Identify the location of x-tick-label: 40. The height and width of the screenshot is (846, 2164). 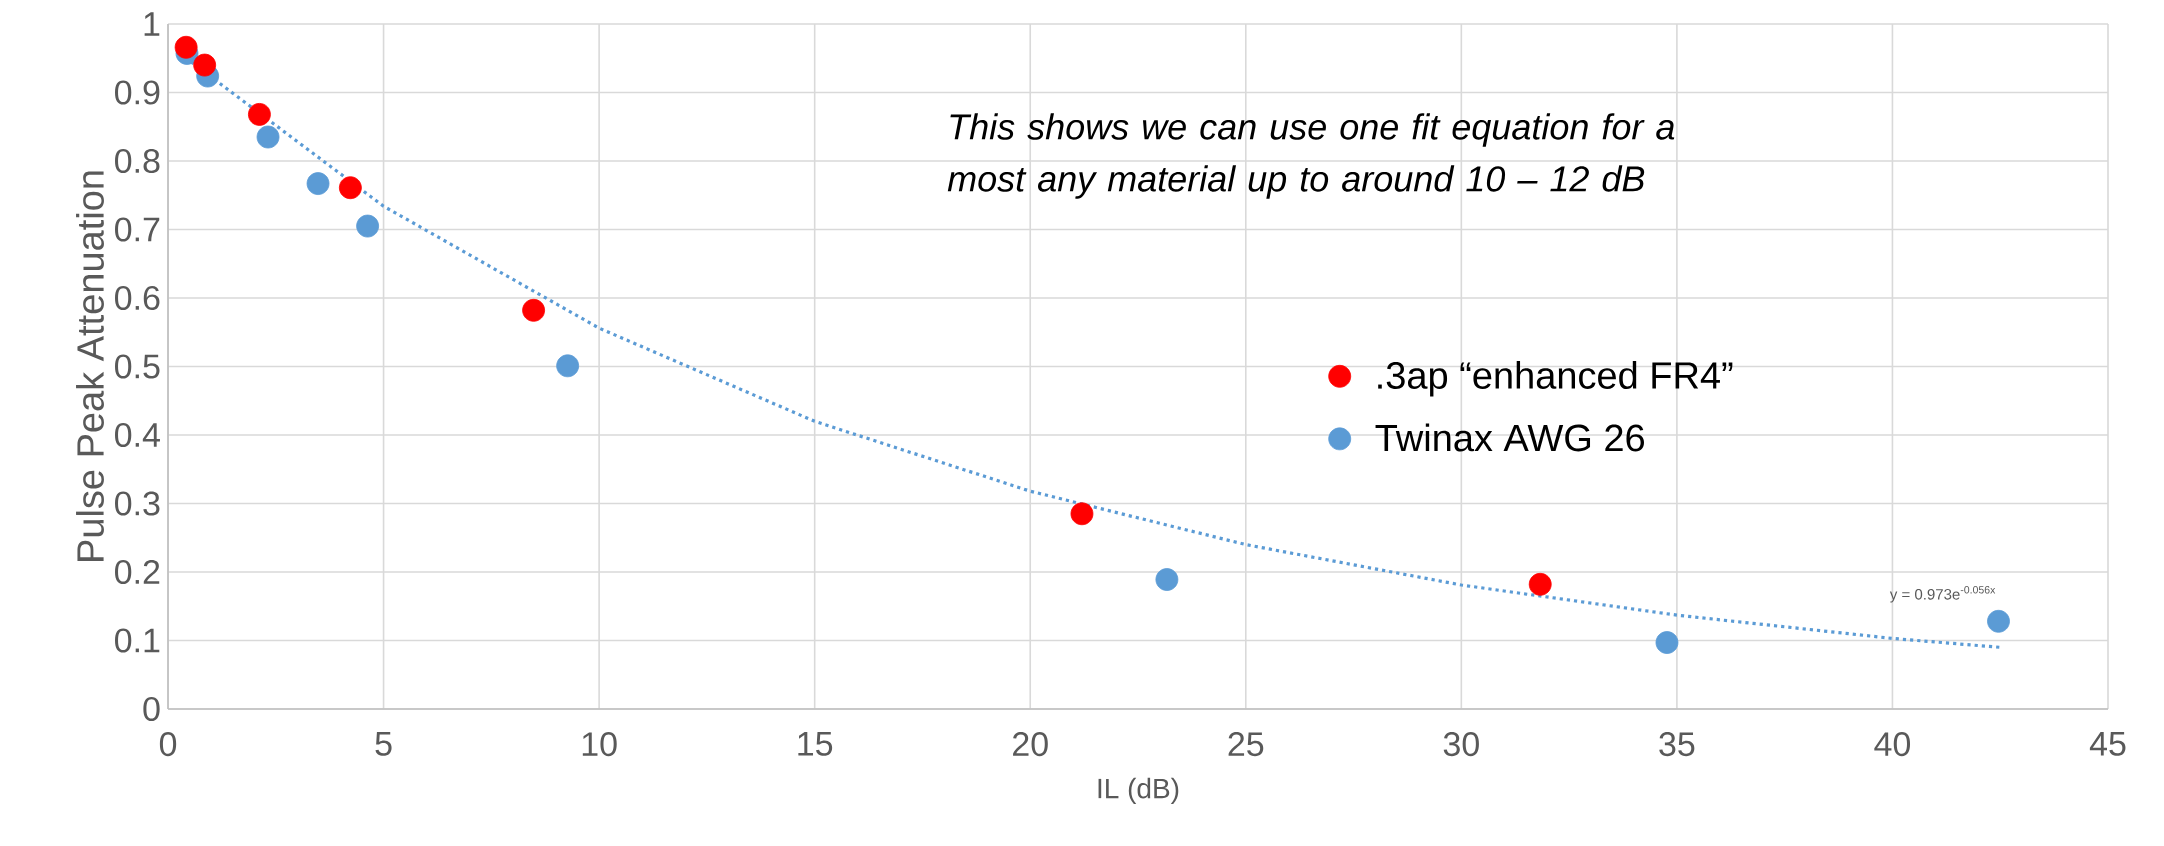
(1892, 744).